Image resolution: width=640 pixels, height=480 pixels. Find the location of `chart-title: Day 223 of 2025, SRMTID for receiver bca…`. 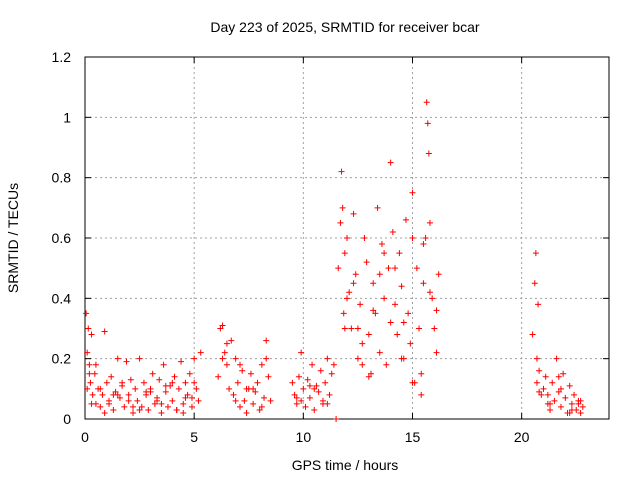

chart-title: Day 223 of 2025, SRMTID for receiver bca… is located at coordinates (345, 27).